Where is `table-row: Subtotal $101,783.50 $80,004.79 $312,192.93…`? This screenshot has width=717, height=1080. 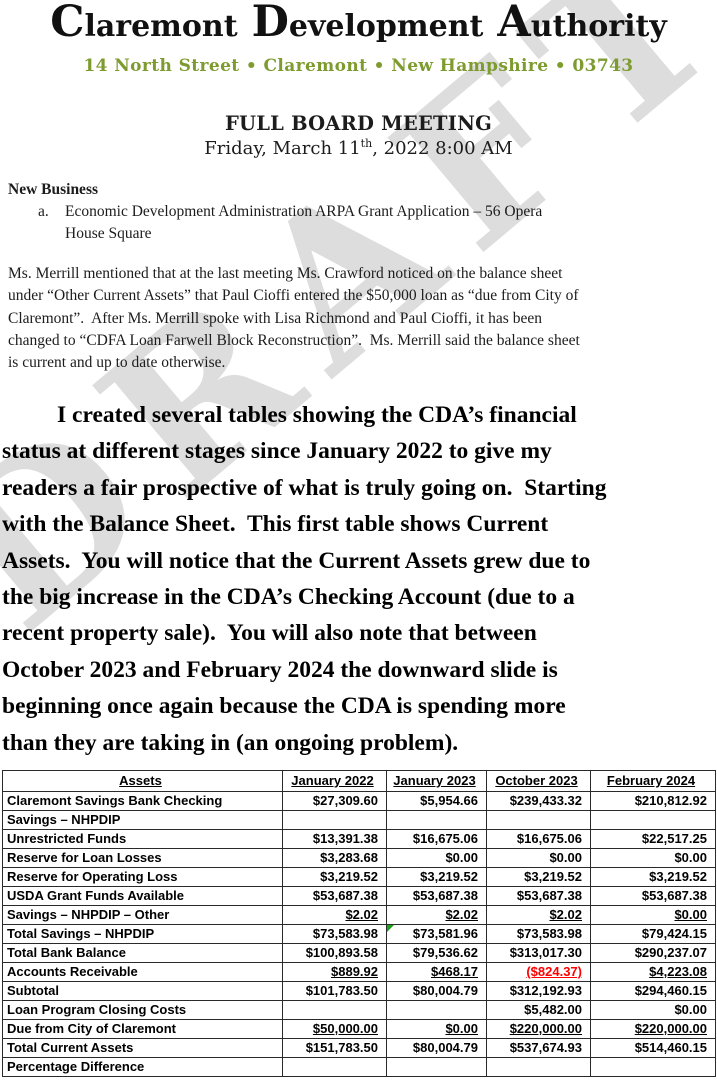
table-row: Subtotal $101,783.50 $80,004.79 $312,192.93… is located at coordinates (359, 991).